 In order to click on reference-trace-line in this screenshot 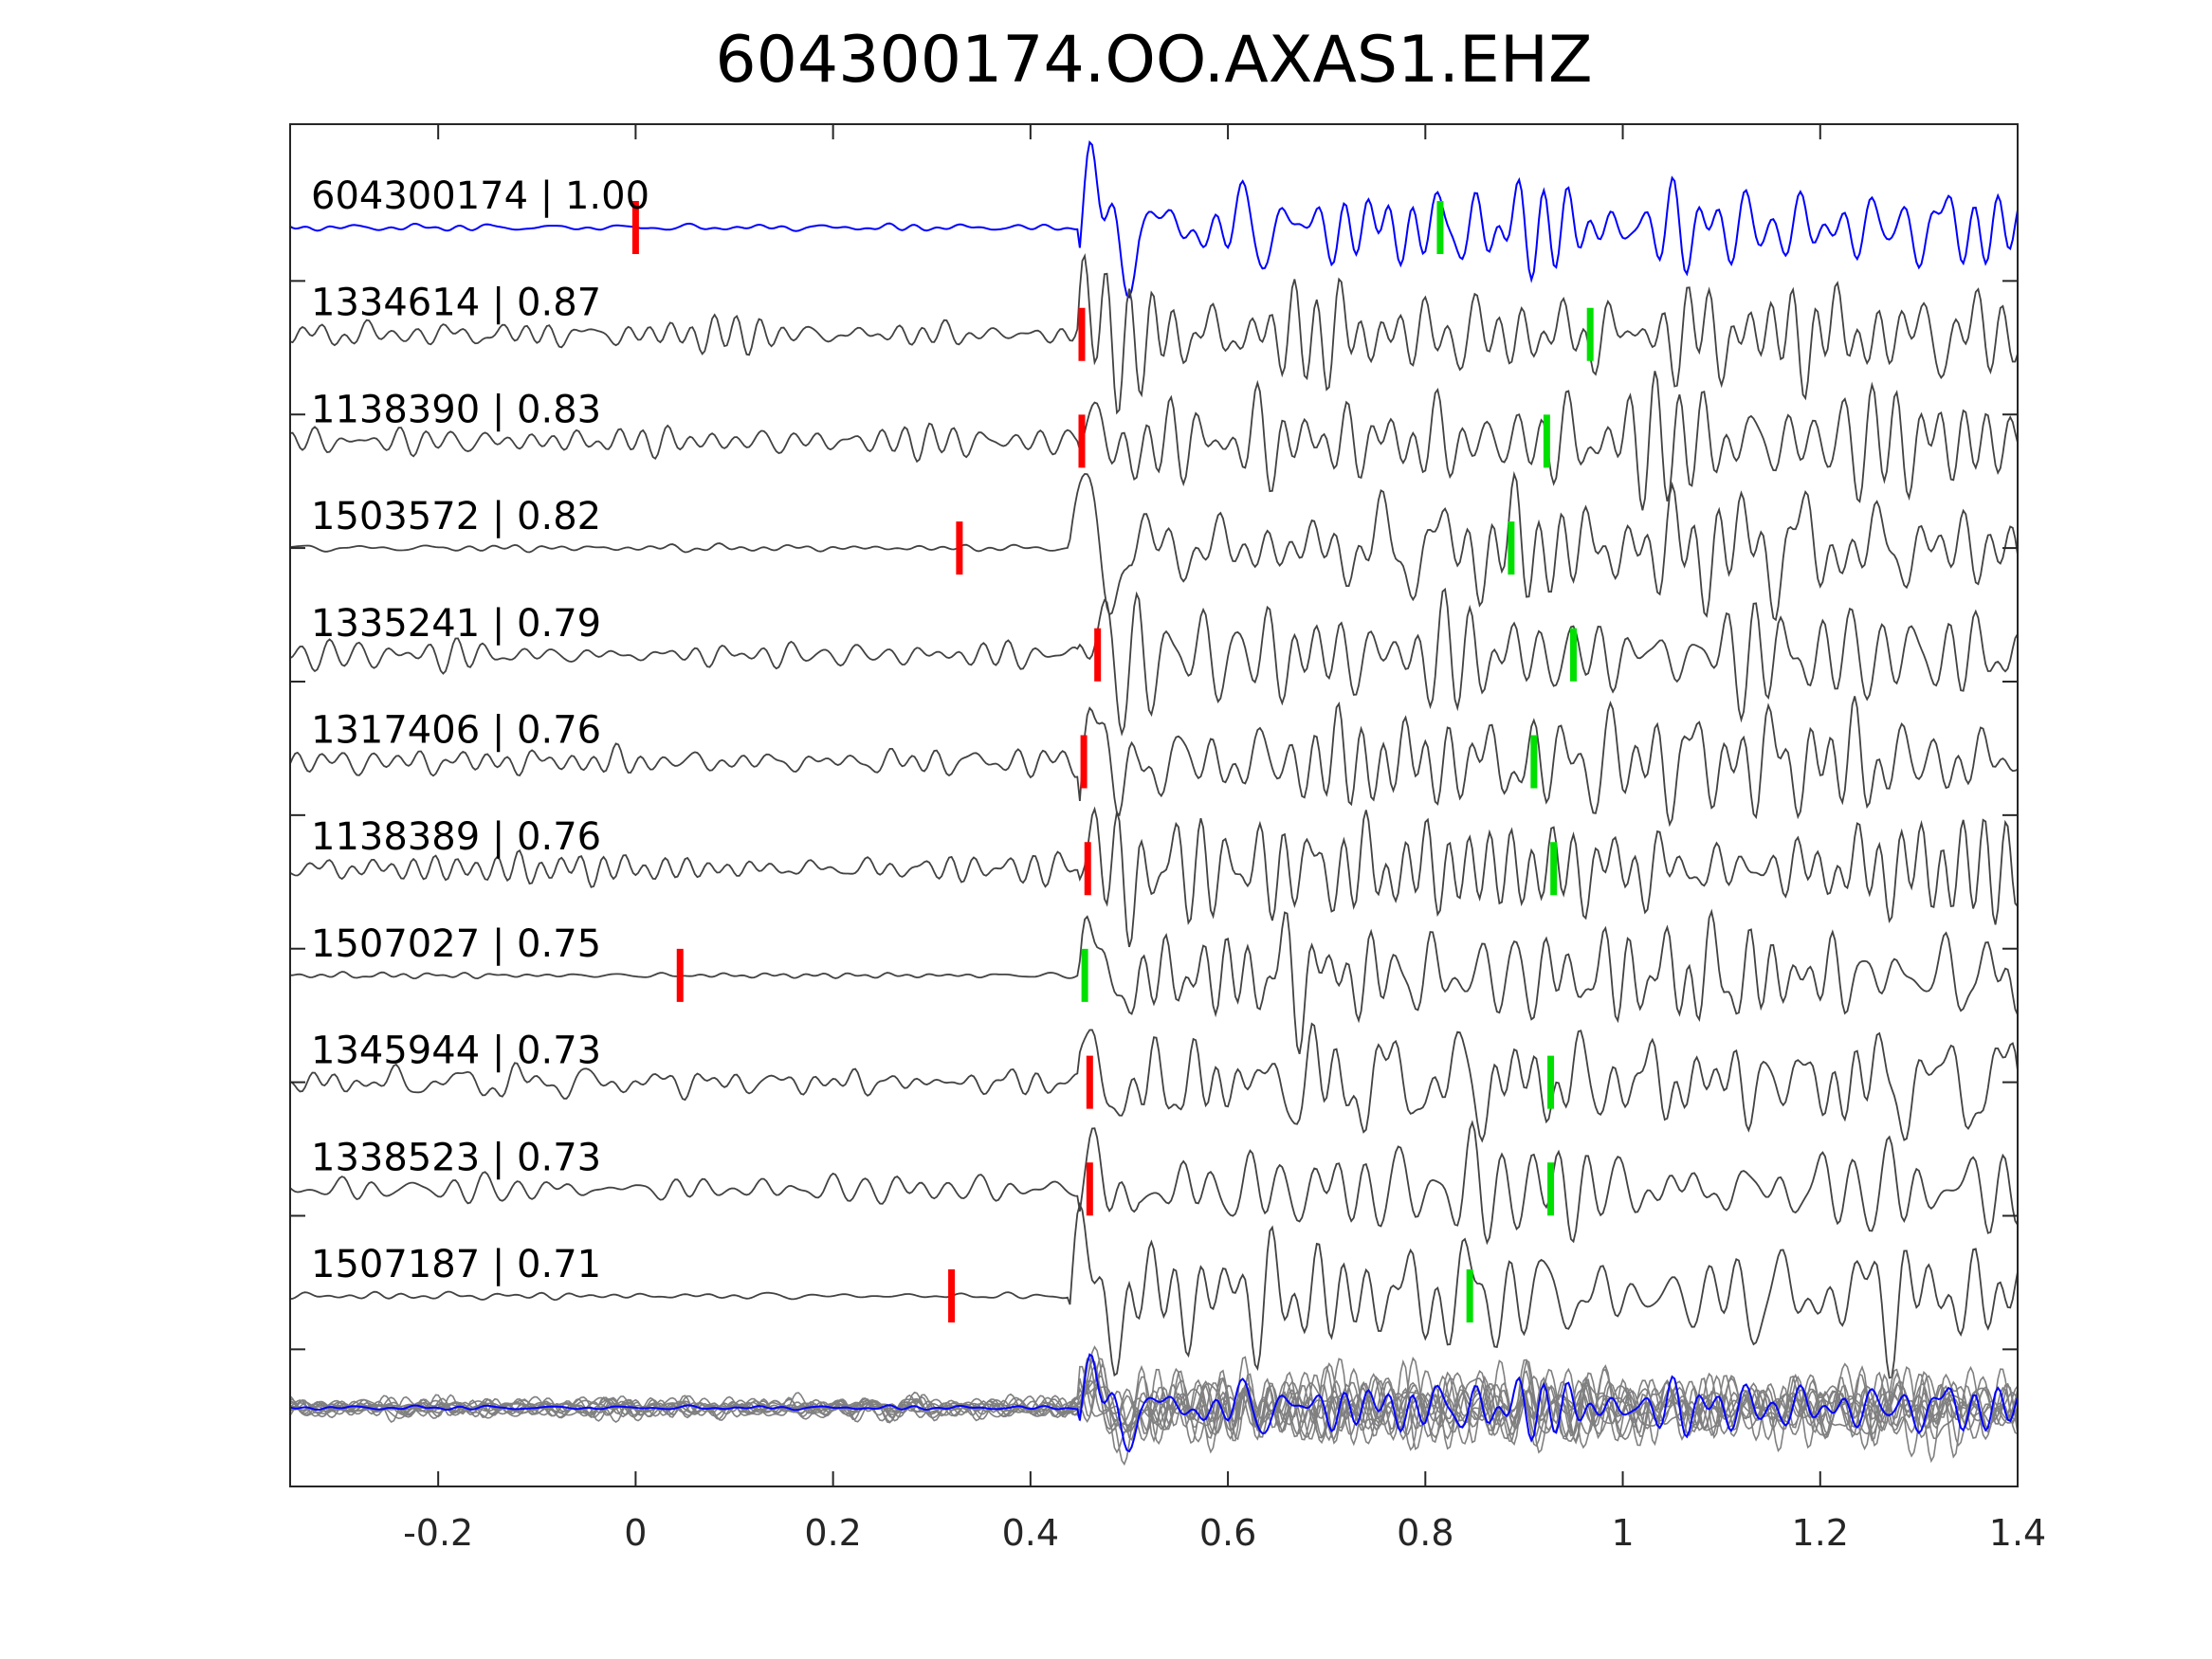, I will do `click(1154, 220)`.